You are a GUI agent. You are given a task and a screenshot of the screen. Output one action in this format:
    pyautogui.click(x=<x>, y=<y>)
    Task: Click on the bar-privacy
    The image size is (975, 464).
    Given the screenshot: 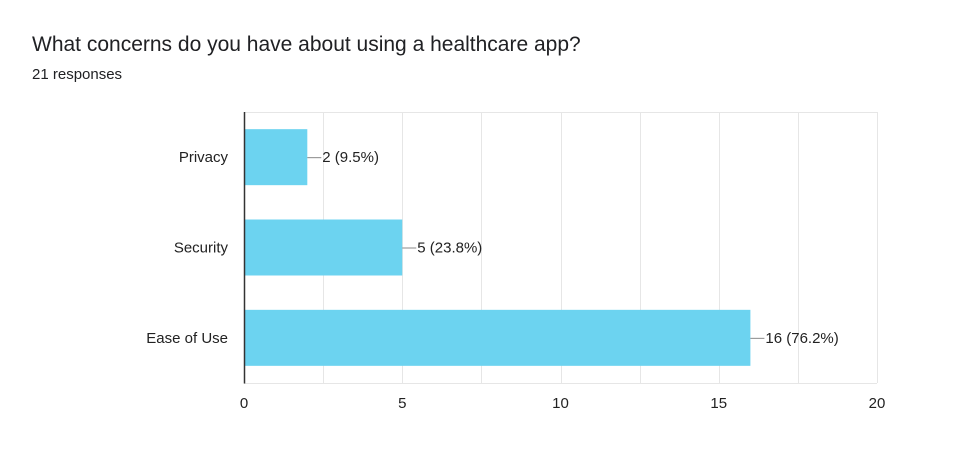 What is the action you would take?
    pyautogui.click(x=276, y=157)
    